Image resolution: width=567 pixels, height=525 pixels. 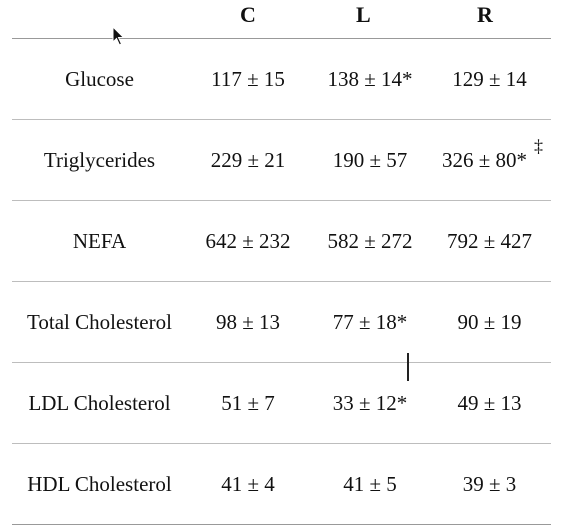 What do you see at coordinates (489, 78) in the screenshot?
I see `cell-r: 129 ± 14` at bounding box center [489, 78].